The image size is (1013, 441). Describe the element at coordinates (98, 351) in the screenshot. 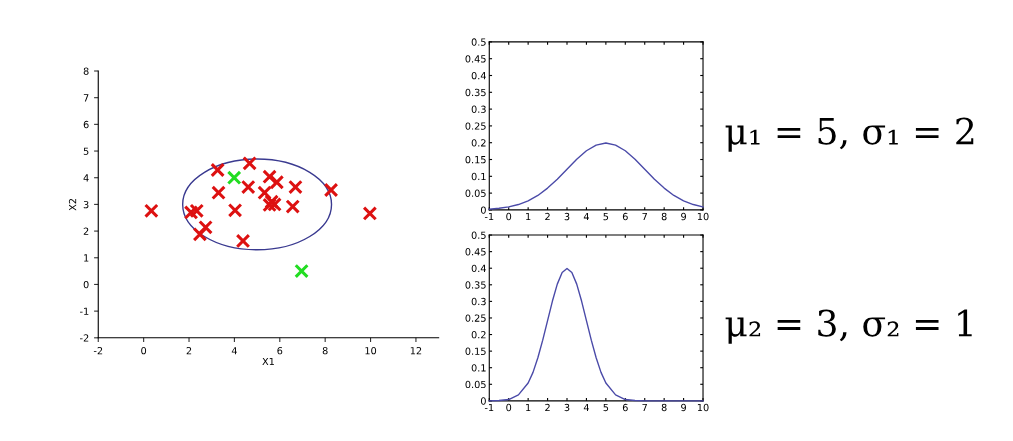

I see `x-tick-label: -2` at that location.